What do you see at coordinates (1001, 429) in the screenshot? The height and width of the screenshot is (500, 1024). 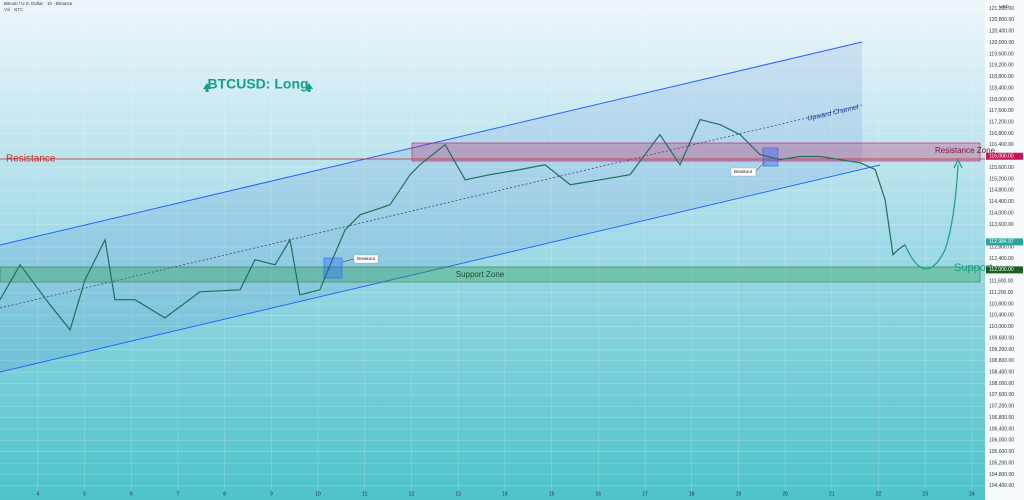 I see `y-tick-label: 106,400.00` at bounding box center [1001, 429].